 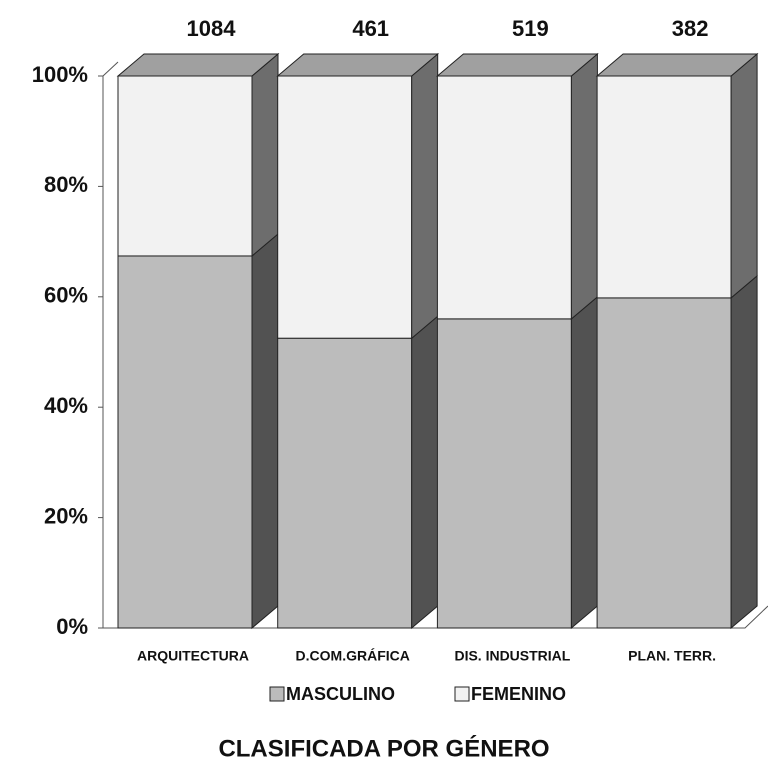 I want to click on chart-title: CLASIFICADA POR GÉNERO, so click(x=383, y=748).